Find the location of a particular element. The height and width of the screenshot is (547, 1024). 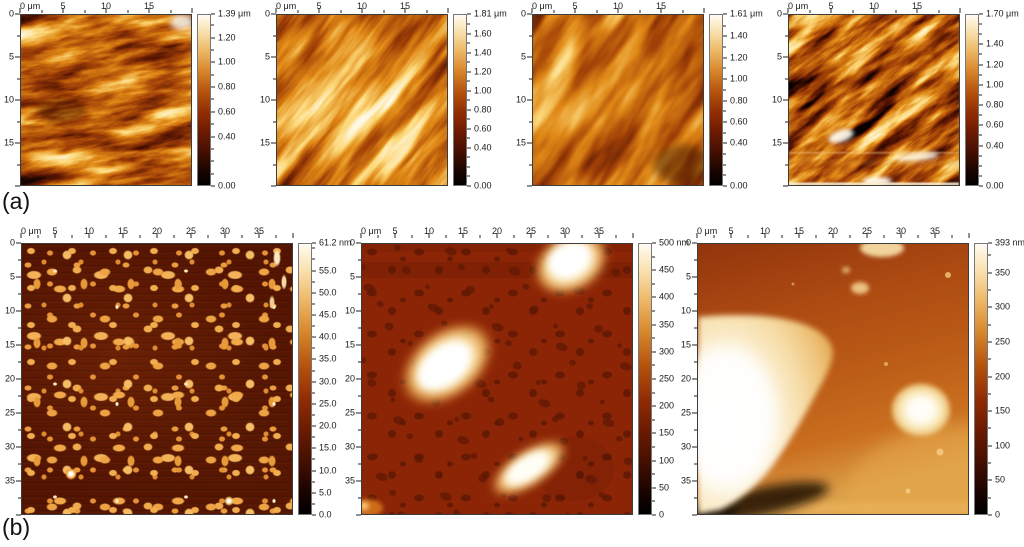

afm-panel-a4: 0 μm 5 10 15 0 5 10 15 is located at coordinates (896, 100).